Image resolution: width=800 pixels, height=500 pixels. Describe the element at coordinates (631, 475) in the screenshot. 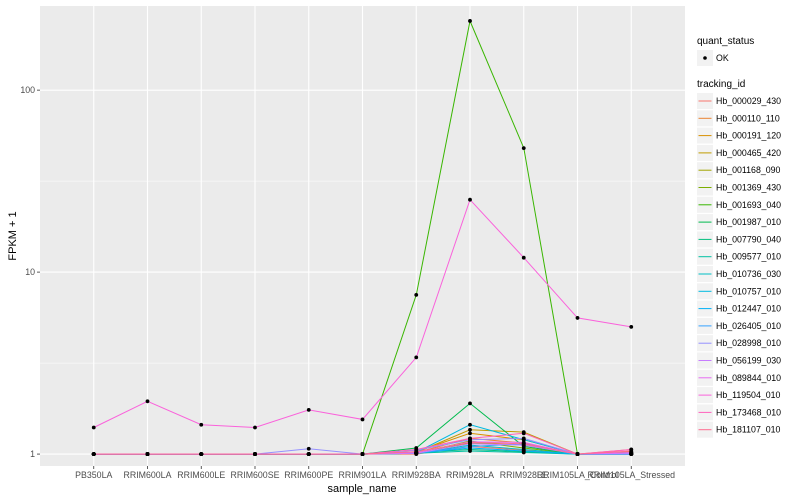

I see `x-tick-label: RRIM105LA_Stressed` at that location.